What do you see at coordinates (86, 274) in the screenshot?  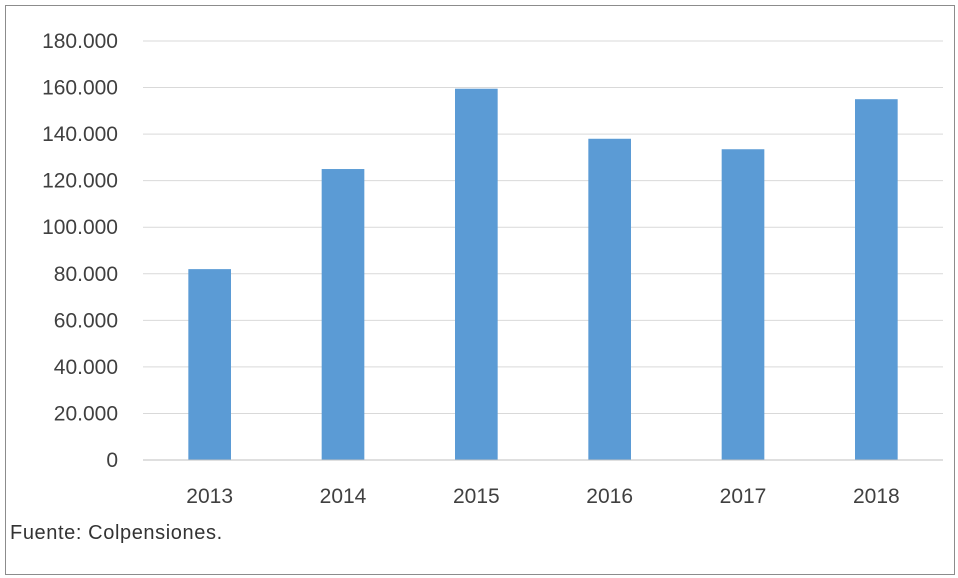 I see `y-tick-label: 80.000` at bounding box center [86, 274].